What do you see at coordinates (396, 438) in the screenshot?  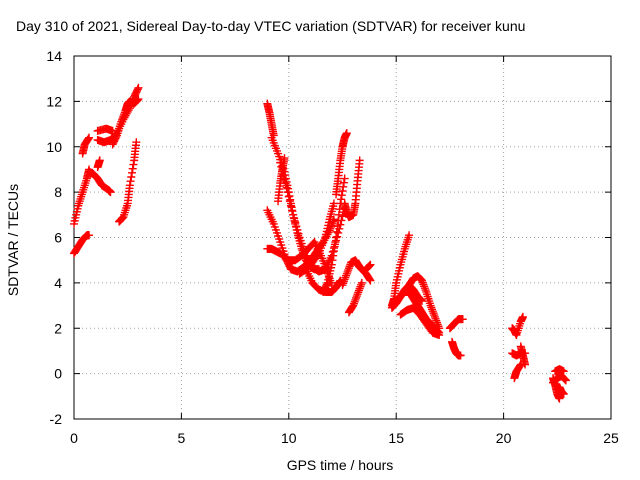 I see `x-tick-label: 15` at bounding box center [396, 438].